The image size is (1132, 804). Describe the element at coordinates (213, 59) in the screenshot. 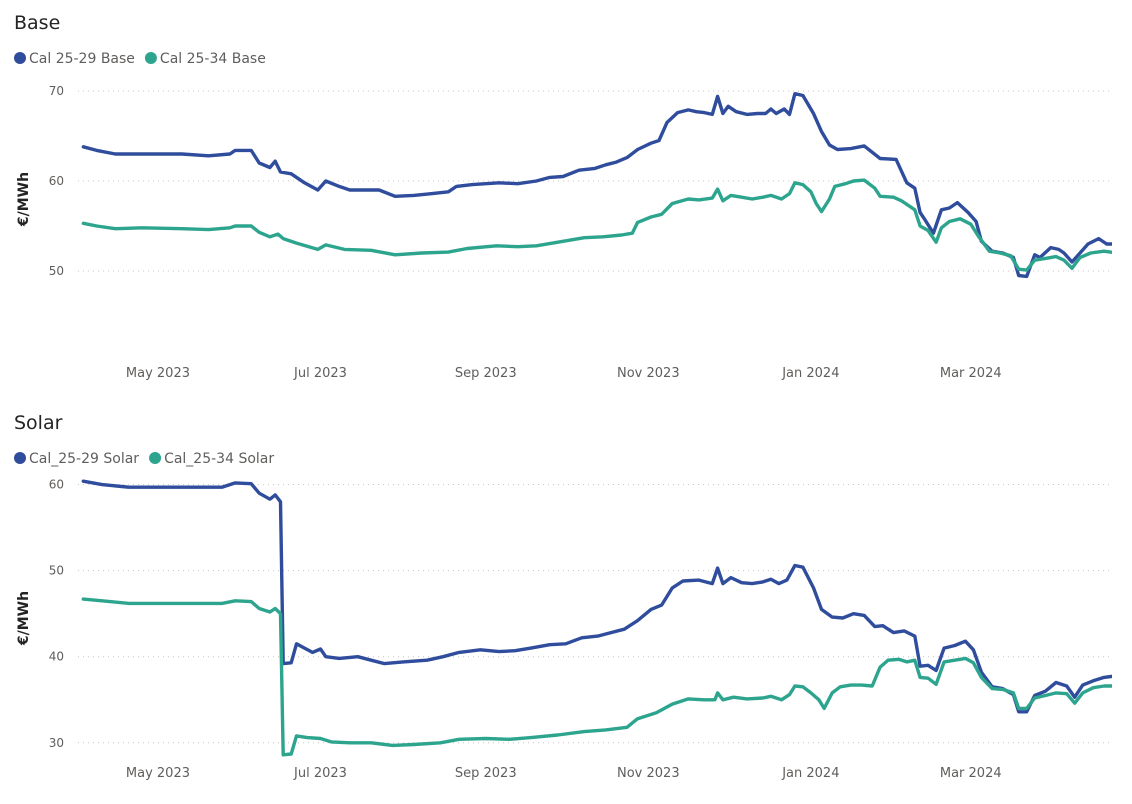

I see `legend-label: Cal 25-34 Base` at that location.